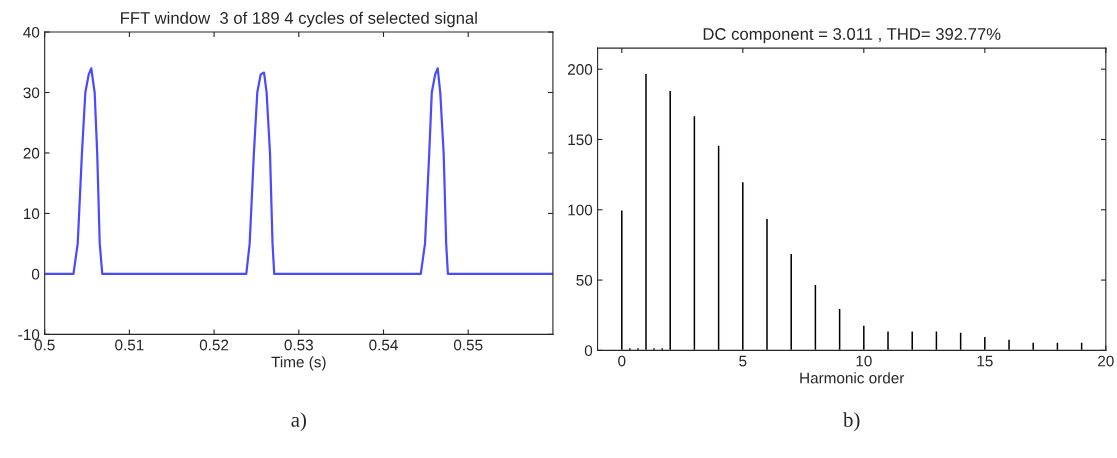 The image size is (1117, 458). Describe the element at coordinates (580, 69) in the screenshot. I see `y-tick-label: 200` at that location.